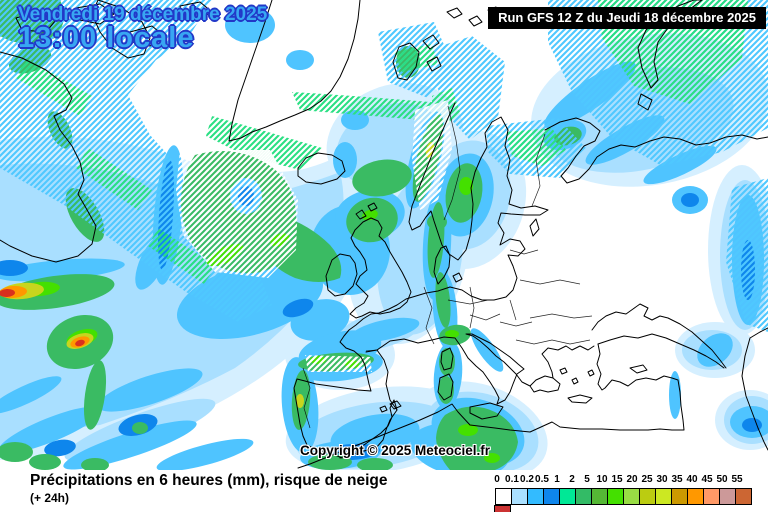 This screenshot has width=768, height=512. I want to click on legend-label: 20, so click(632, 479).